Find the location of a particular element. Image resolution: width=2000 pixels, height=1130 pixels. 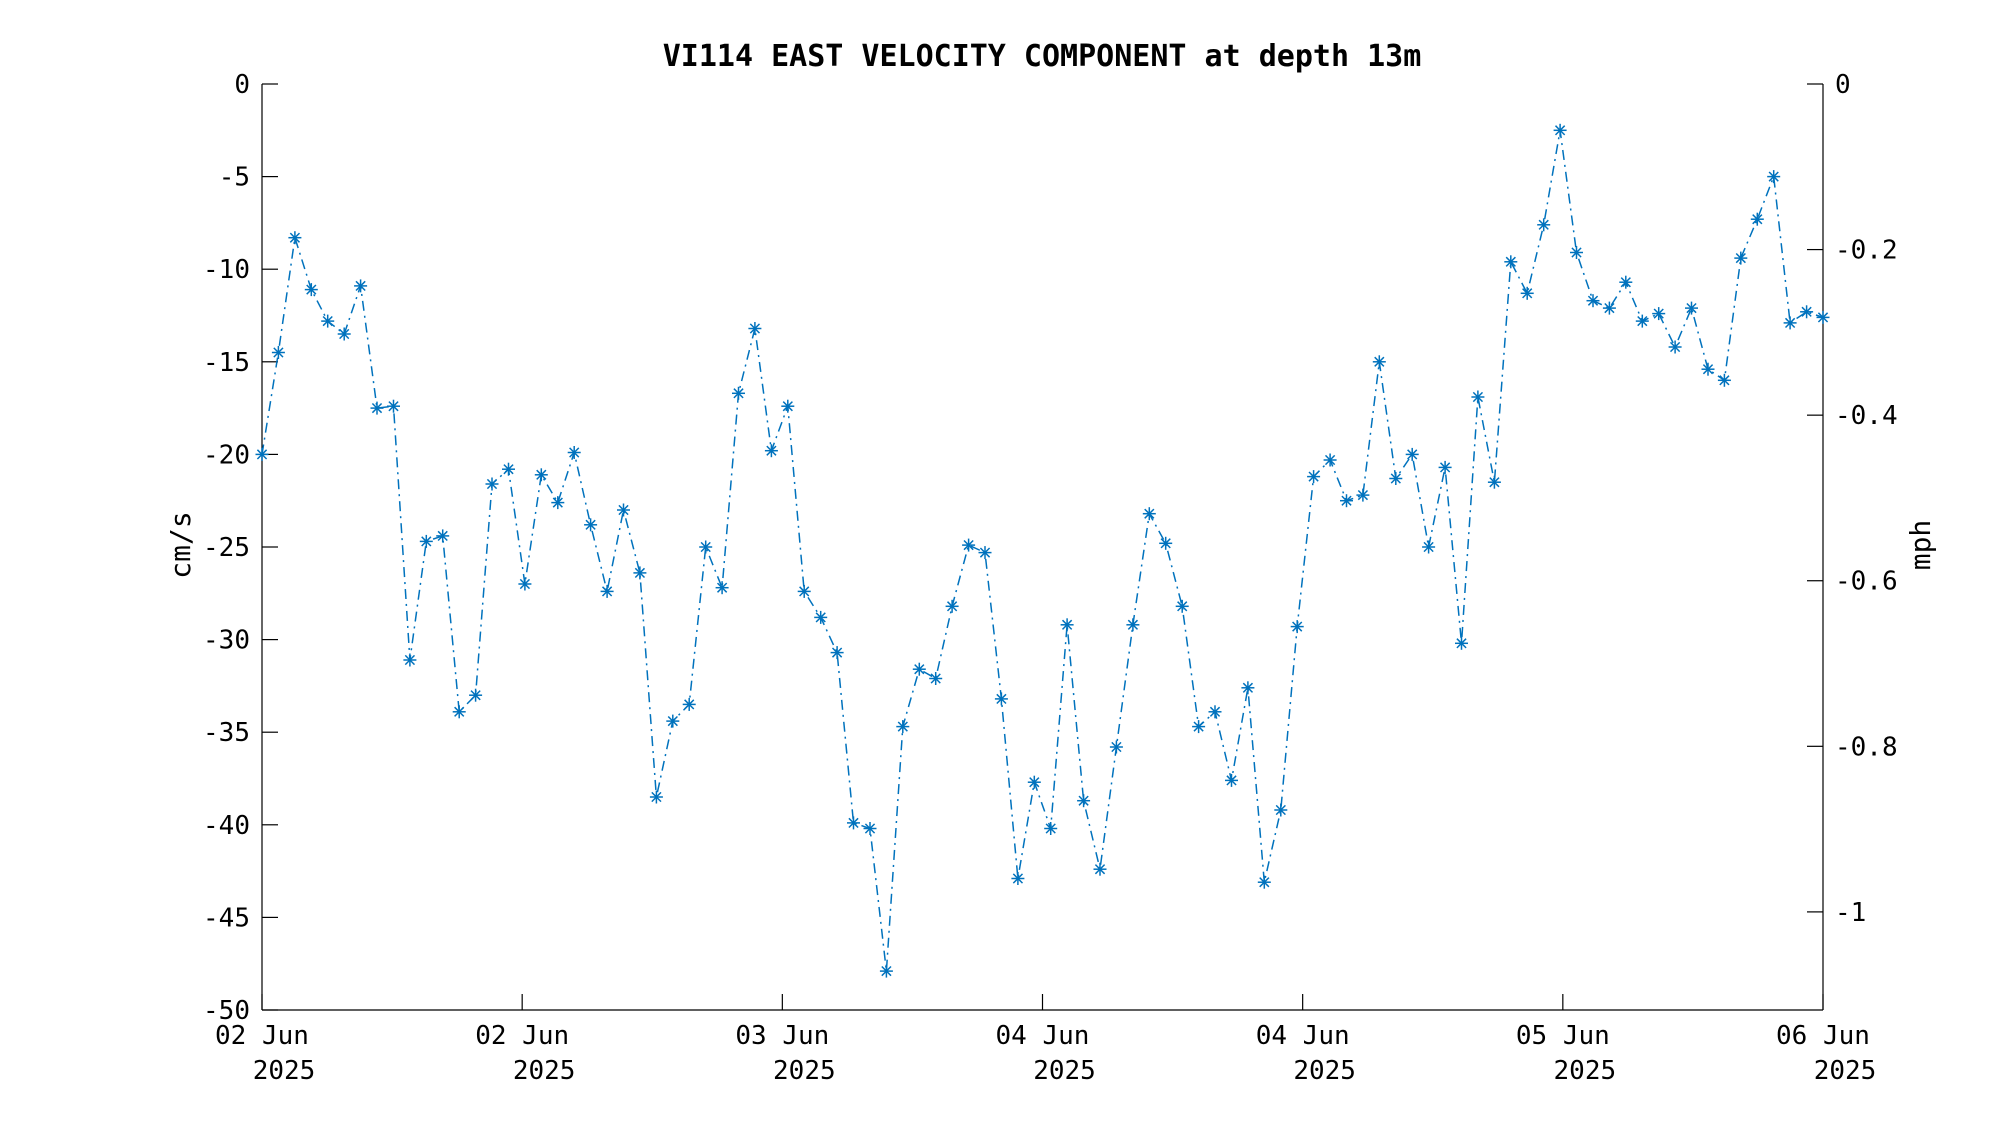

y-tick-label-right: -0.8 is located at coordinates (1866, 747).